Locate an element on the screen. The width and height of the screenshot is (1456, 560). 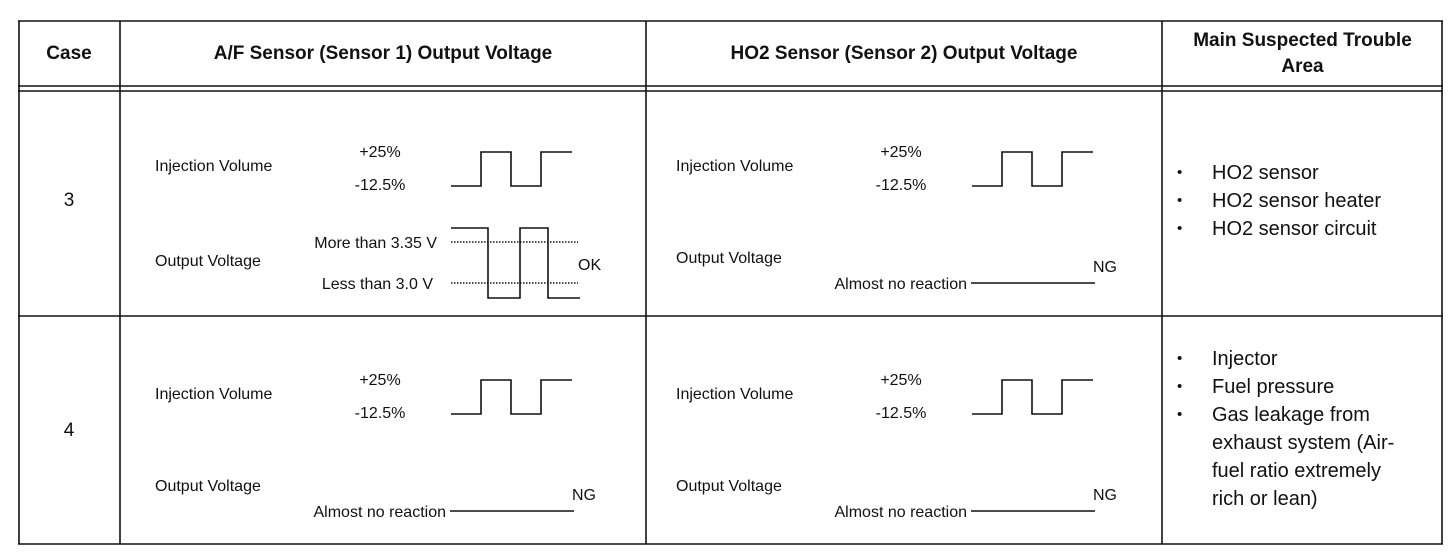
trouble-item: HO2 sensor circuit is located at coordinates (1293, 229).